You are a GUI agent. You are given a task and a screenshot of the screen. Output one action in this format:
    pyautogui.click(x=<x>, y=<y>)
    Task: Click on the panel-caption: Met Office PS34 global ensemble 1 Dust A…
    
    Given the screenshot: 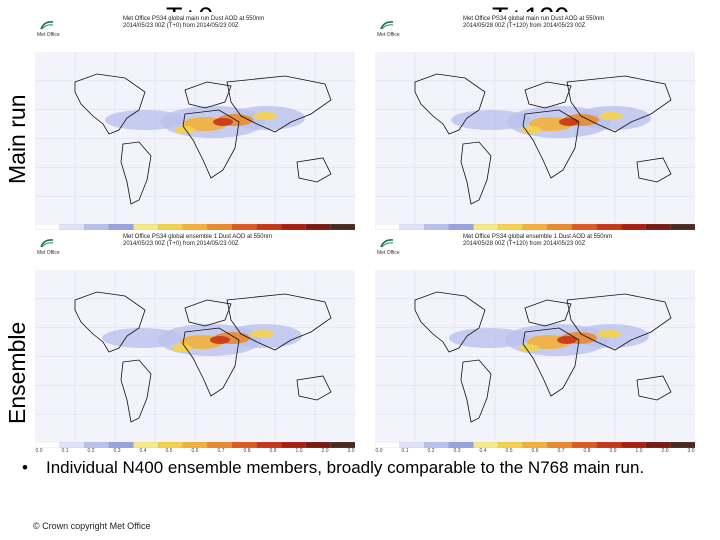 What is the action you would take?
    pyautogui.click(x=578, y=241)
    